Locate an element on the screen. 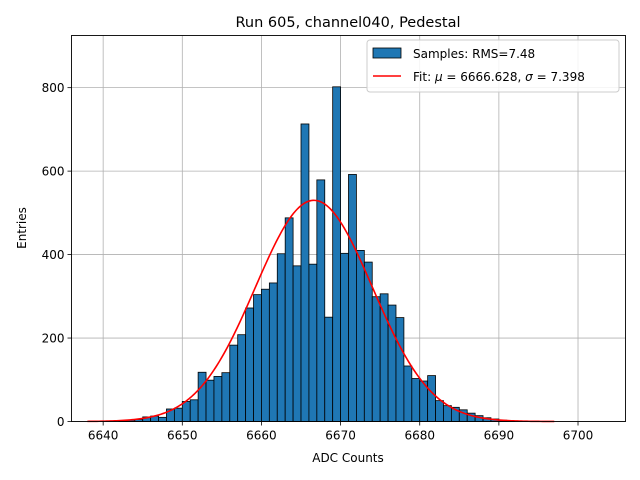  chart-title: Run 605, channel040, Pedestal is located at coordinates (347, 23).